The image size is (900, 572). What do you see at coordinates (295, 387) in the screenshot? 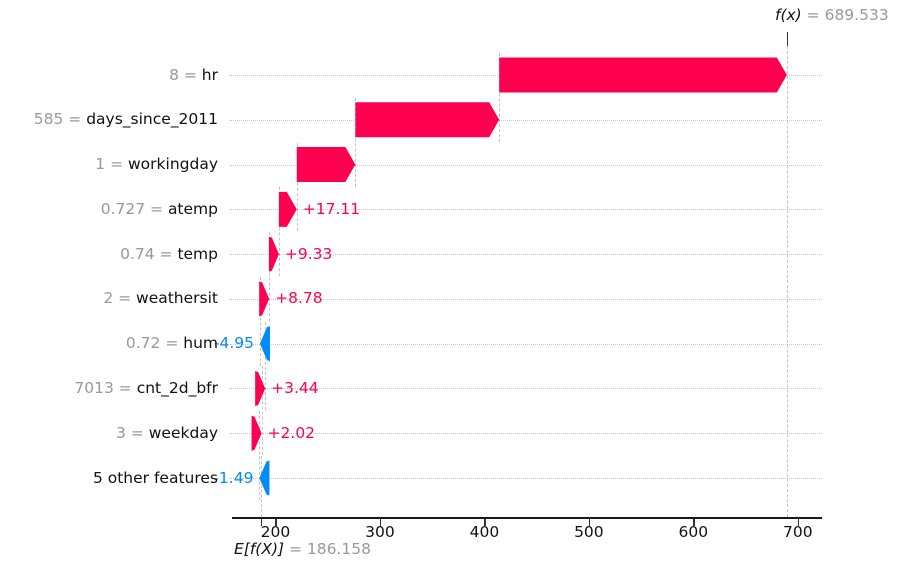
I see `bar-value-label: +3.44` at bounding box center [295, 387].